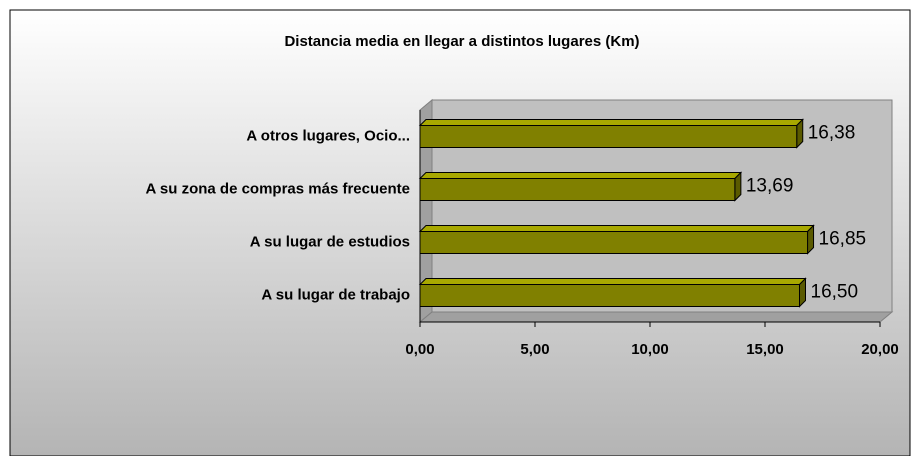  What do you see at coordinates (880, 349) in the screenshot?
I see `x-tick-label: 20,00` at bounding box center [880, 349].